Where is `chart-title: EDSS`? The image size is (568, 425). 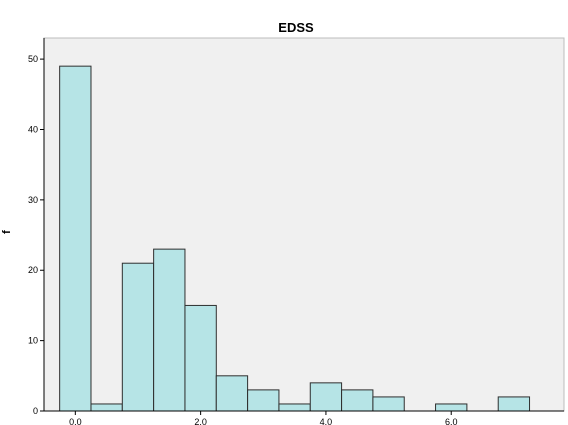 chart-title: EDSS is located at coordinates (296, 27).